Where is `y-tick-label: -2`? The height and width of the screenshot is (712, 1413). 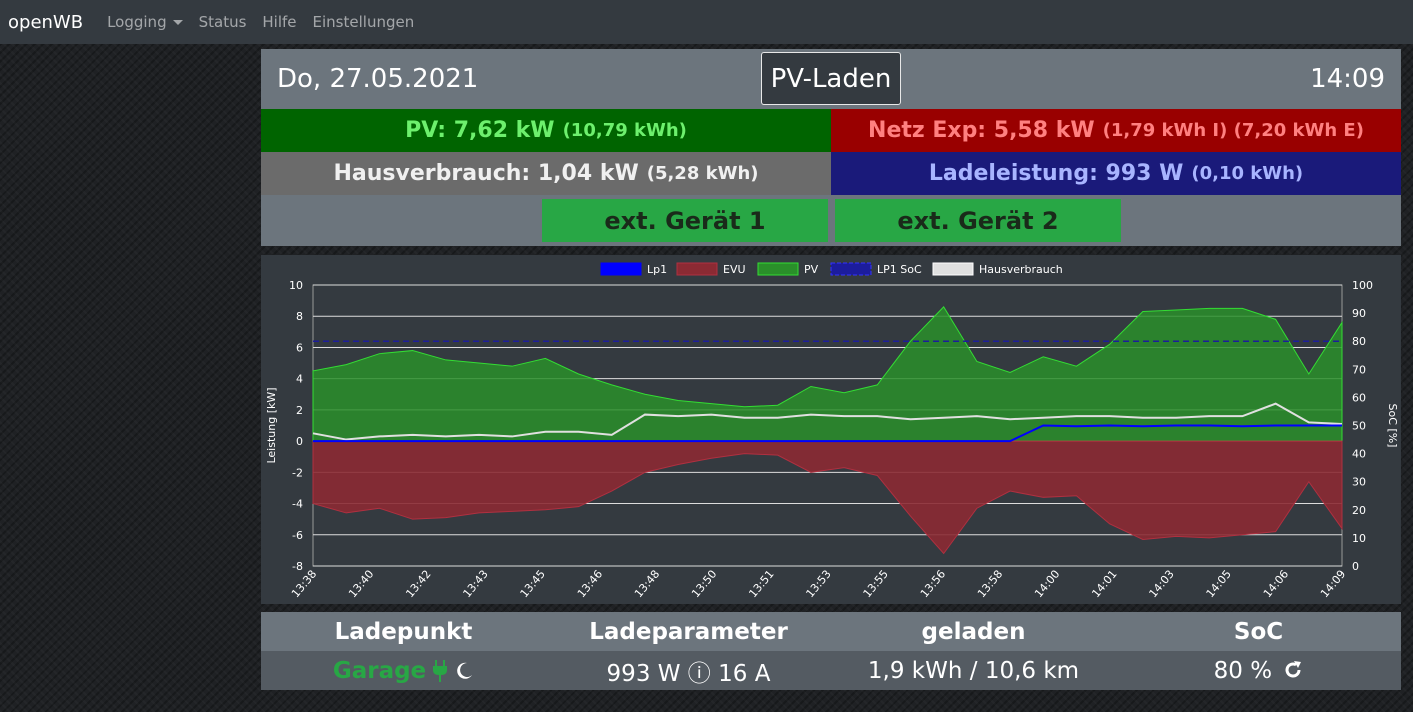 y-tick-label: -2 is located at coordinates (297, 472).